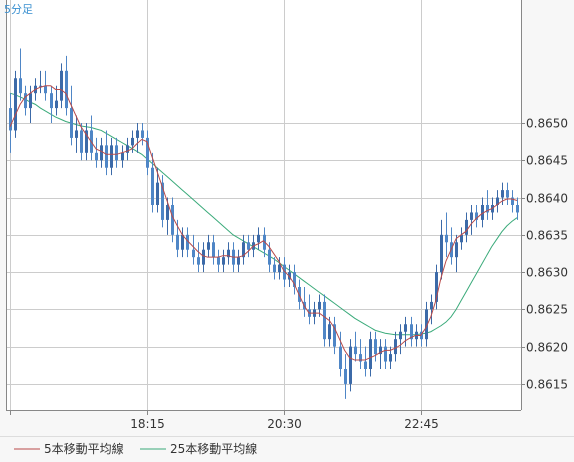 The width and height of the screenshot is (574, 462). I want to click on legend-ma25-label: 25本移動平均線, so click(213, 448).